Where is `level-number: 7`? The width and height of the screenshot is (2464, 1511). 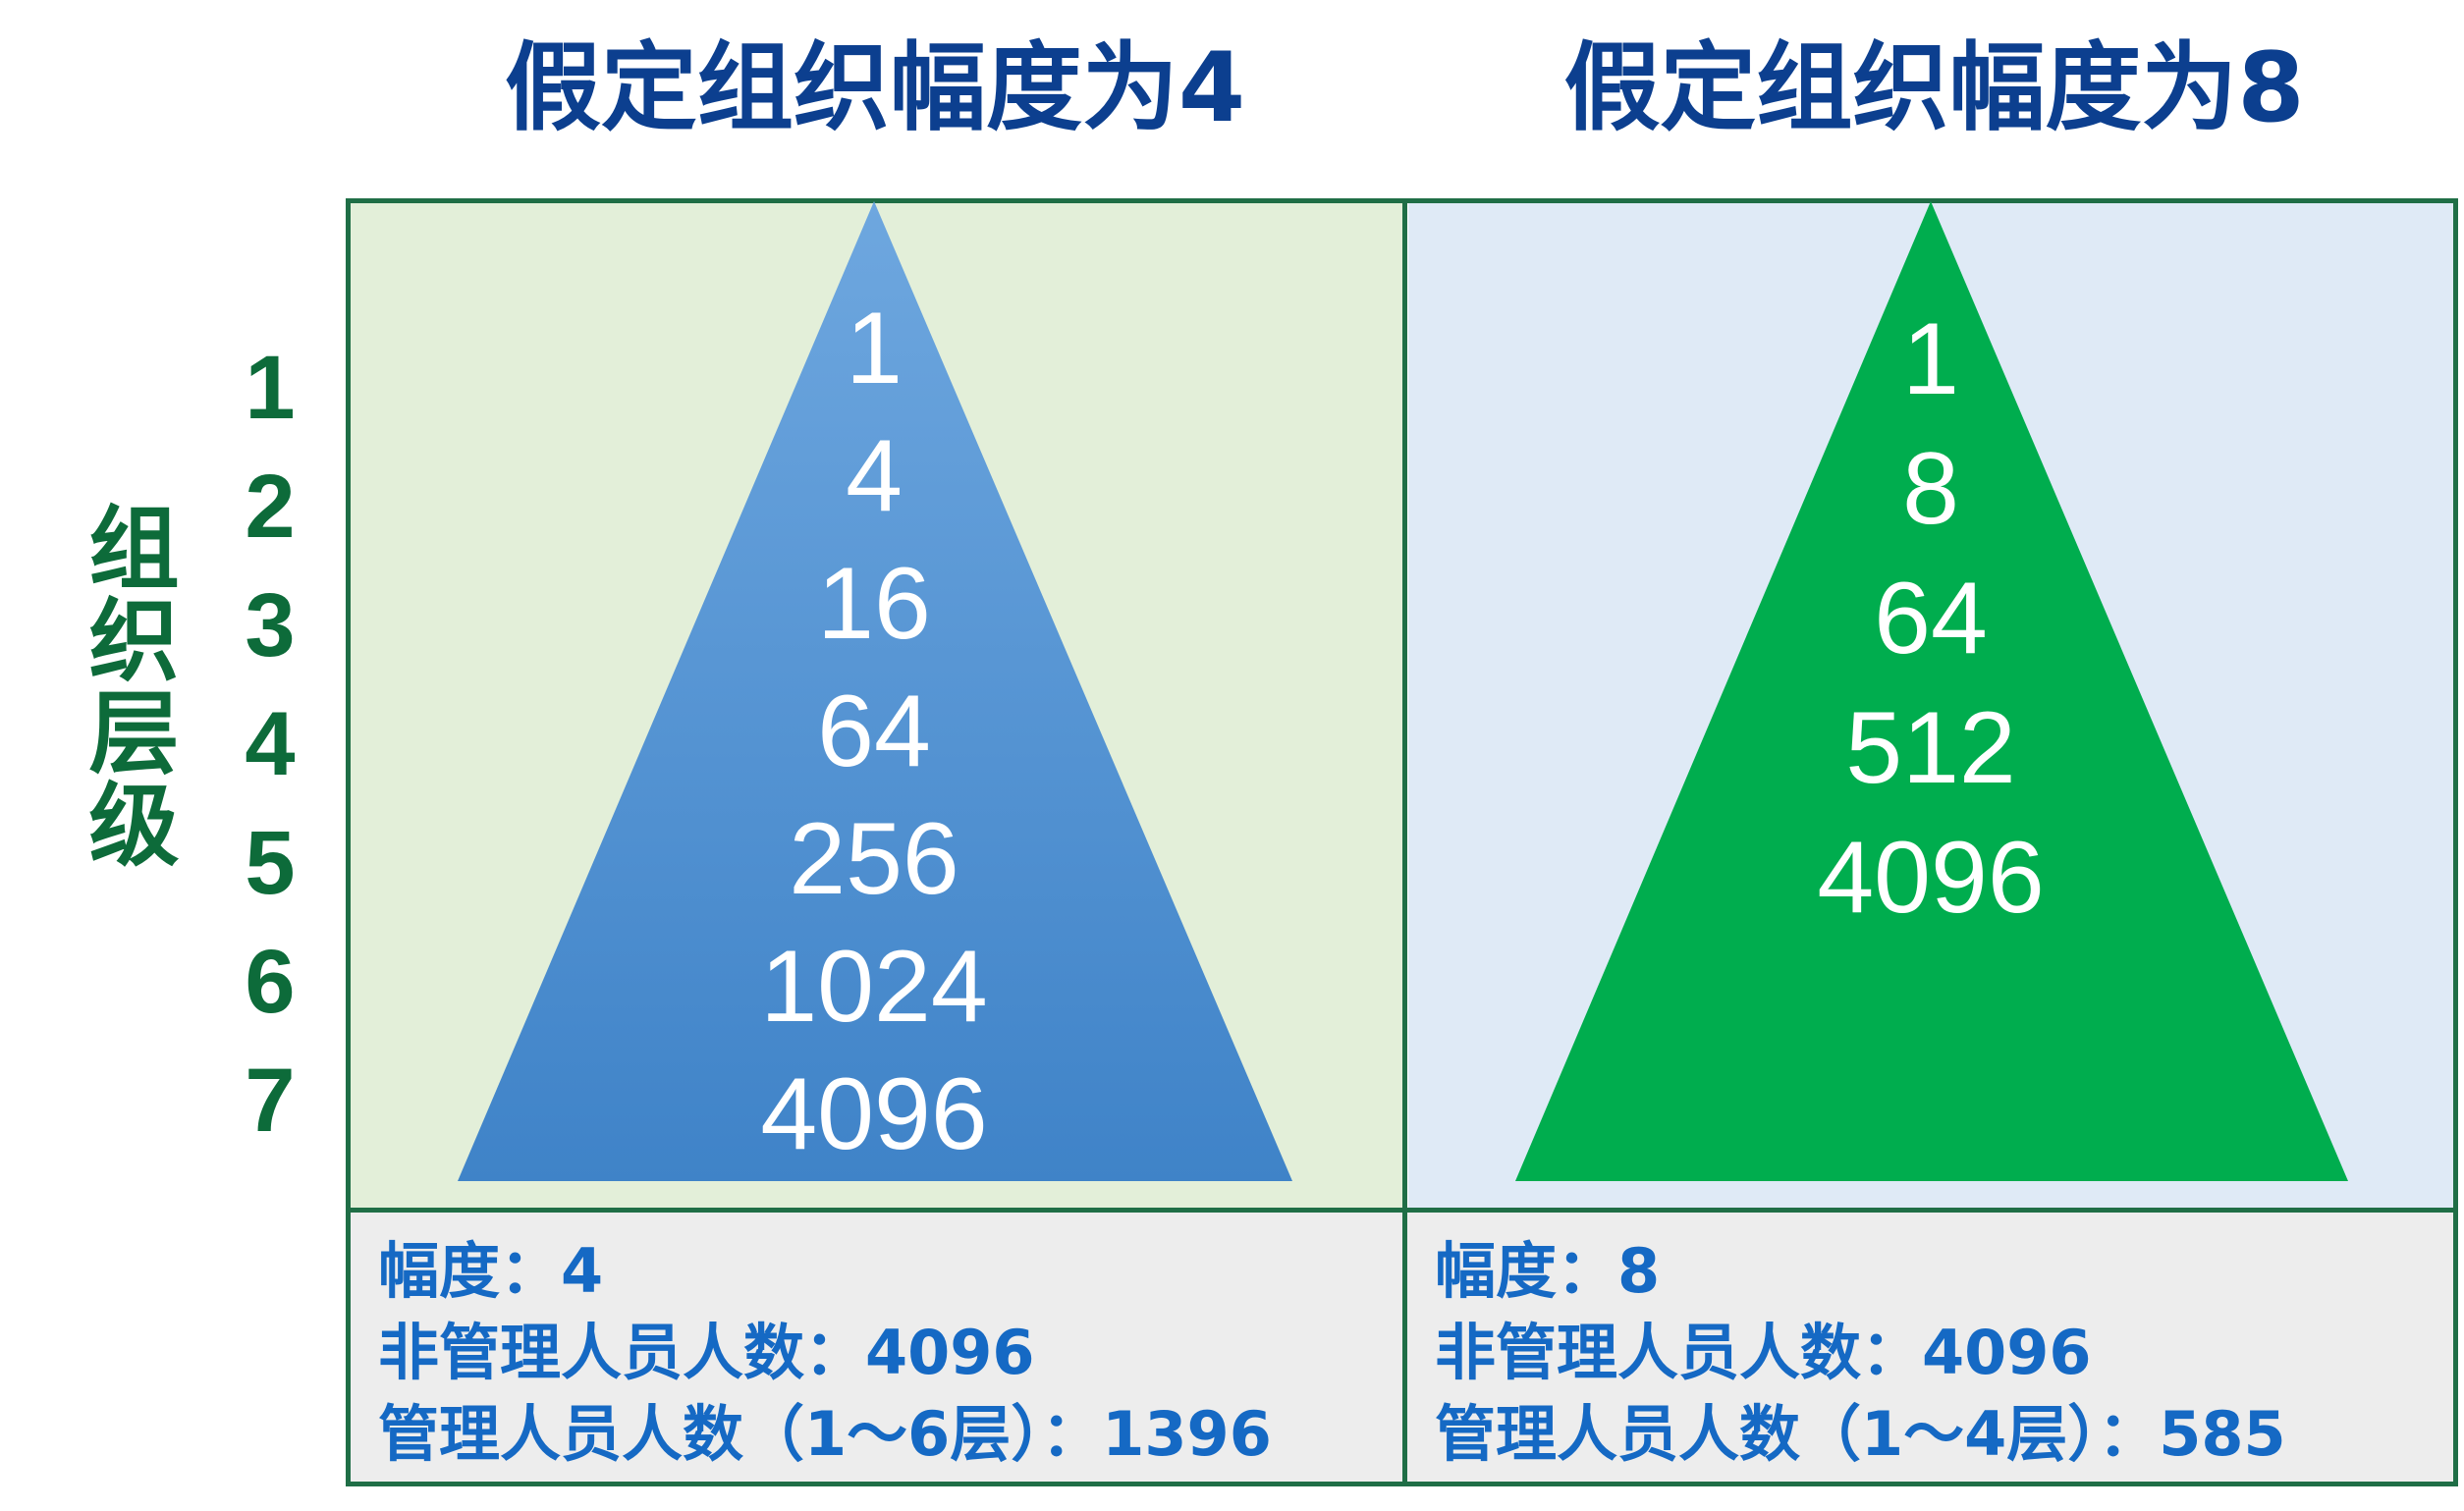
level-number: 7 is located at coordinates (271, 1101).